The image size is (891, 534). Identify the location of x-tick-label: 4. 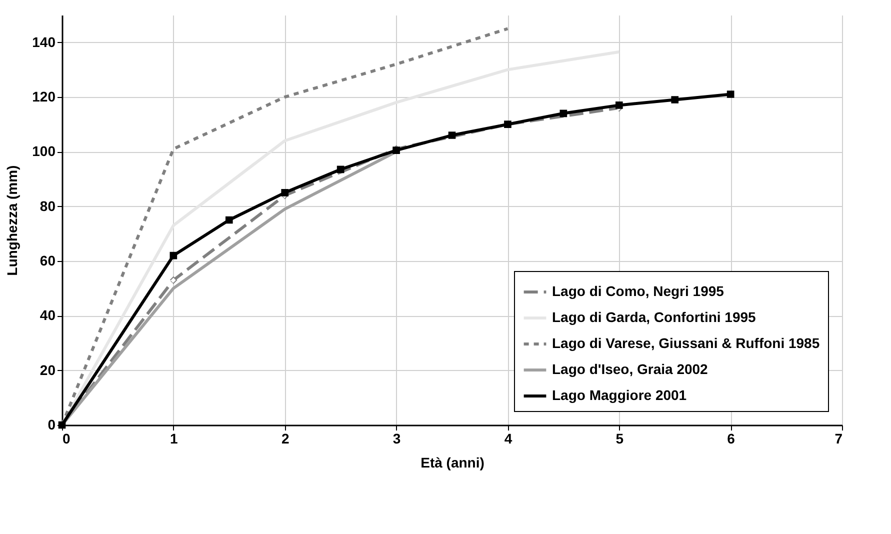
(508, 438).